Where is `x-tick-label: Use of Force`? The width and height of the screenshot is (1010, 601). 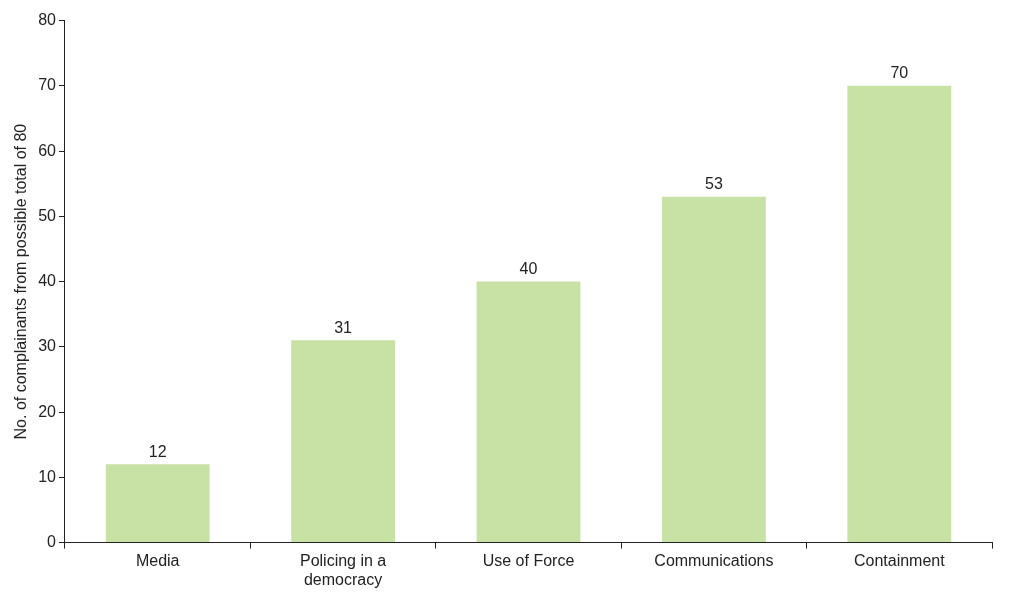 x-tick-label: Use of Force is located at coordinates (528, 560).